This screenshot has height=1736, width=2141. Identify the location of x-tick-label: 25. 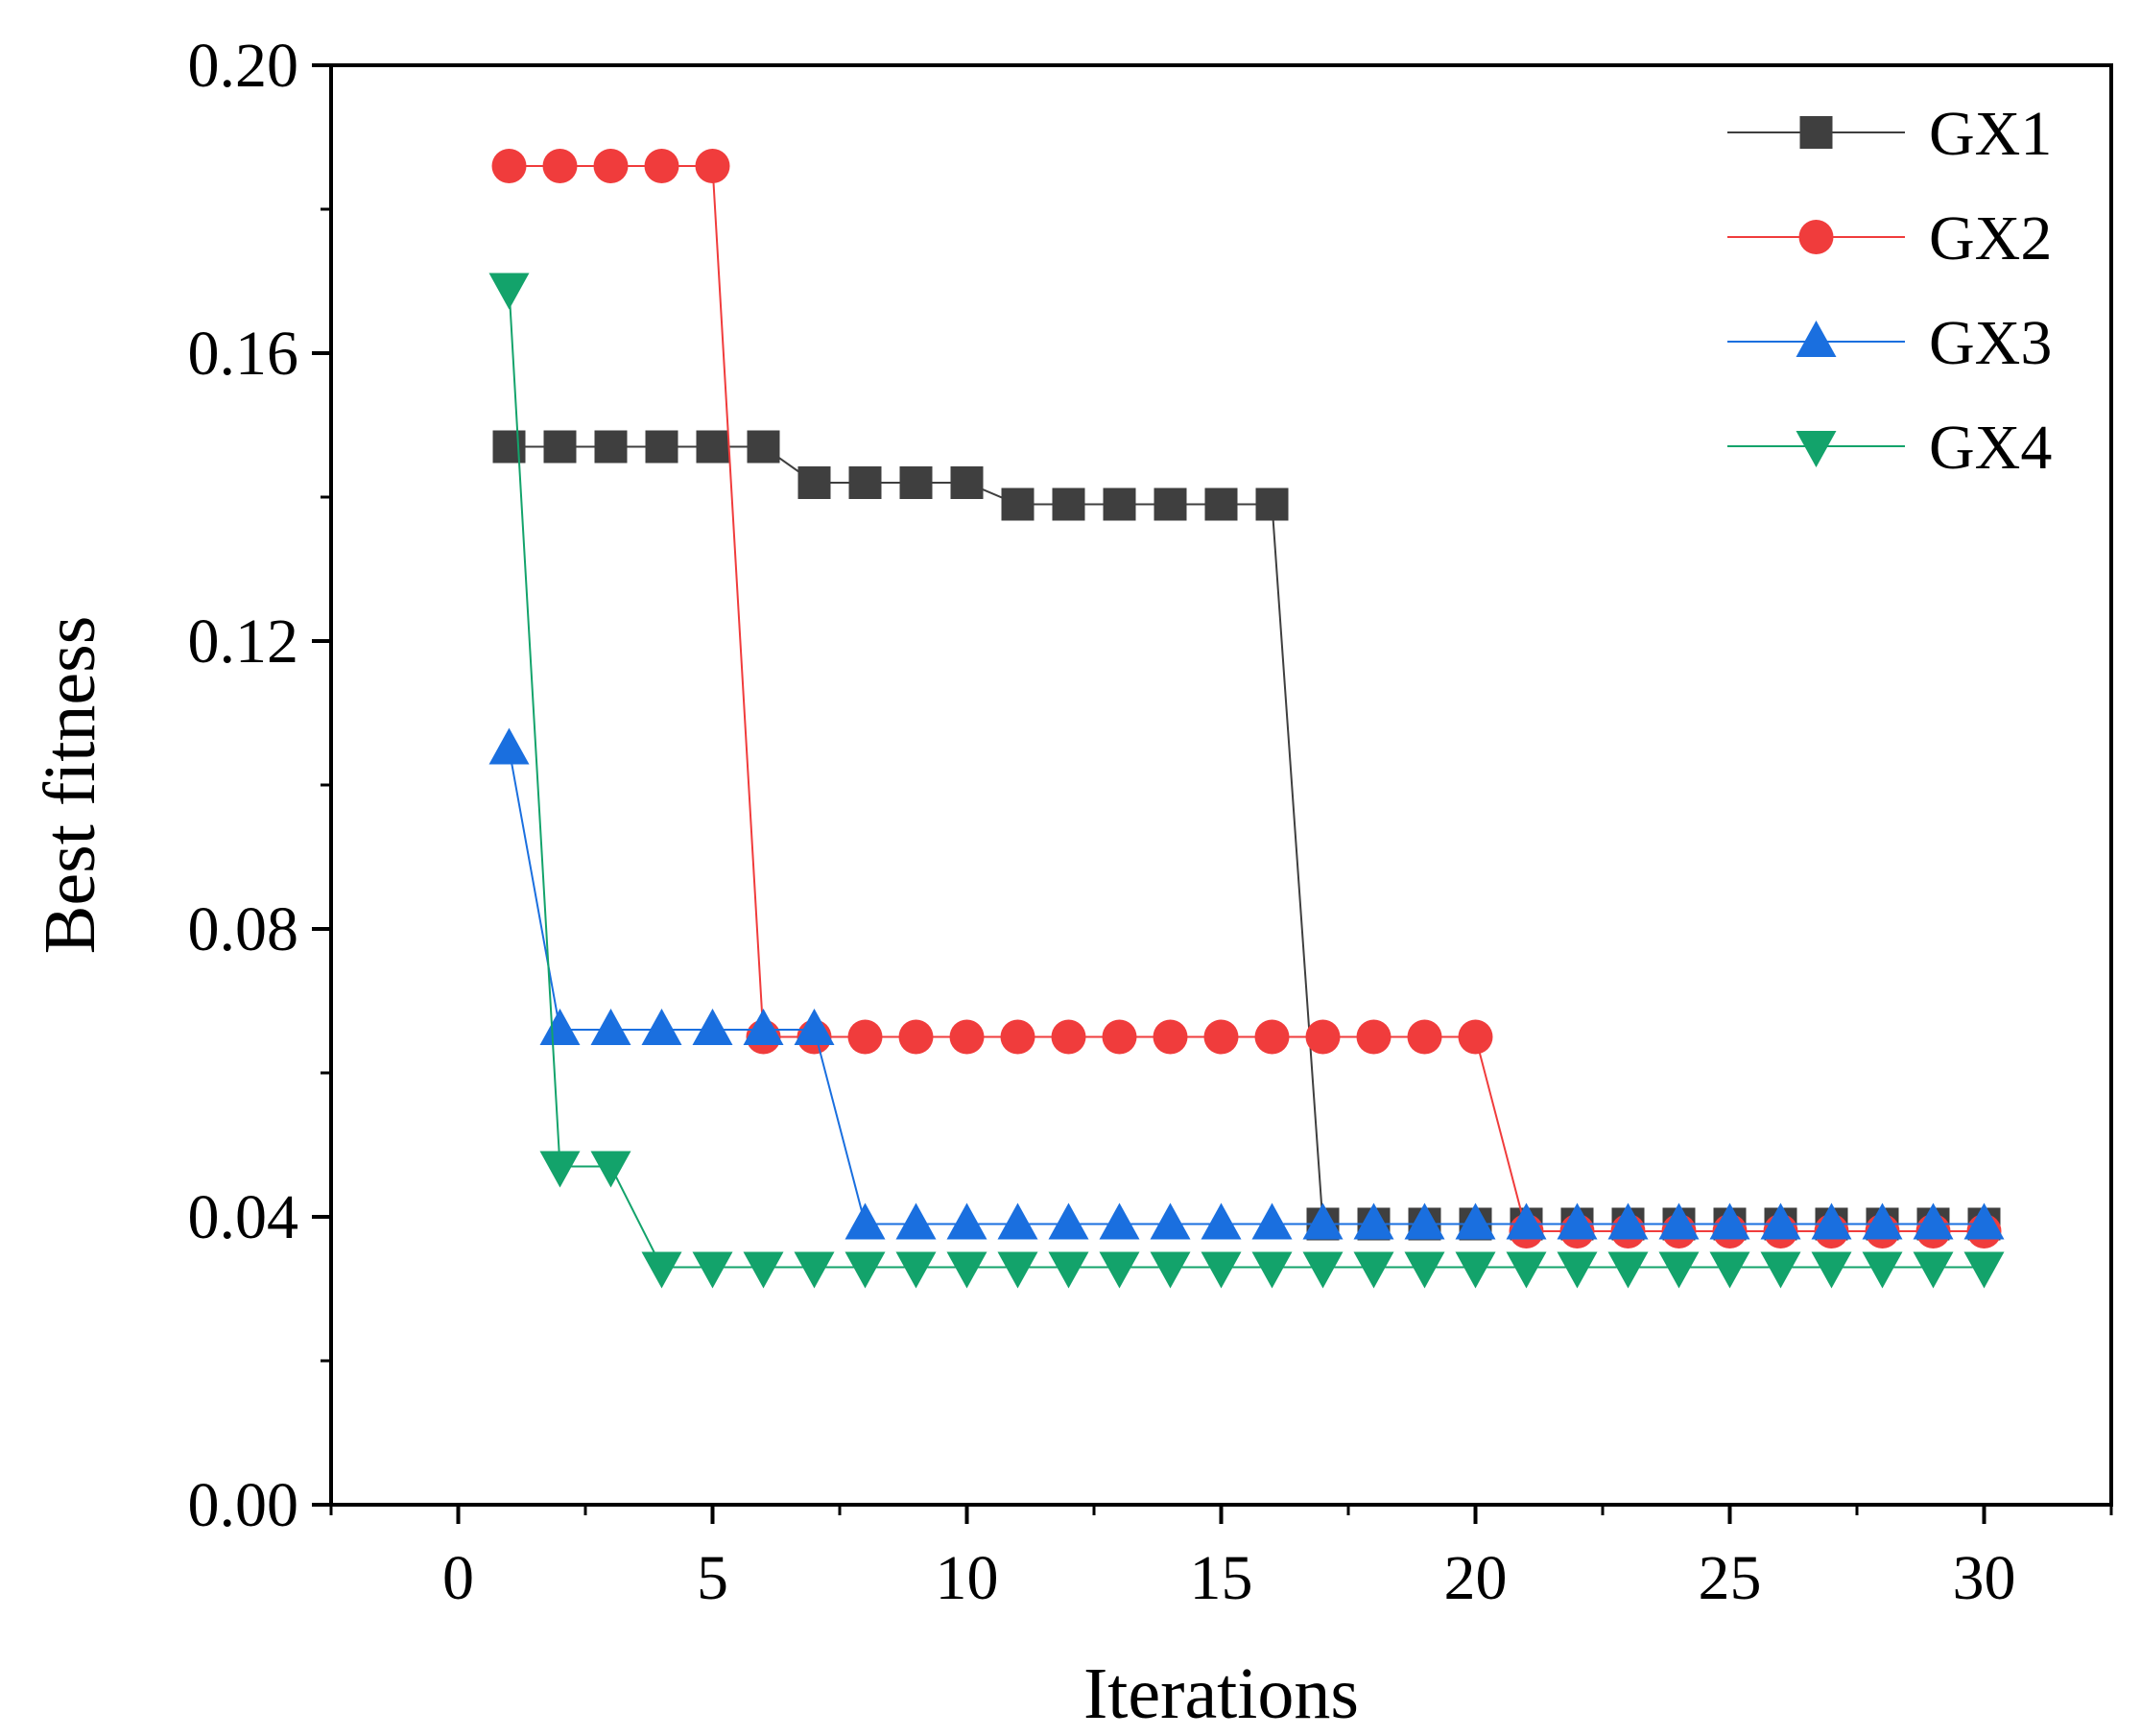
(1730, 1578).